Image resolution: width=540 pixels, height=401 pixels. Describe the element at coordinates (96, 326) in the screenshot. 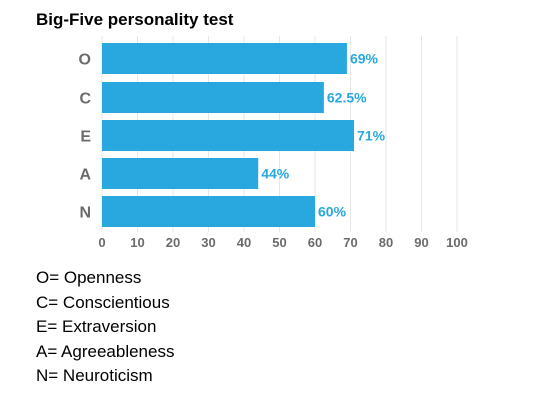

I see `legend-item-e: E= Extraversion` at that location.